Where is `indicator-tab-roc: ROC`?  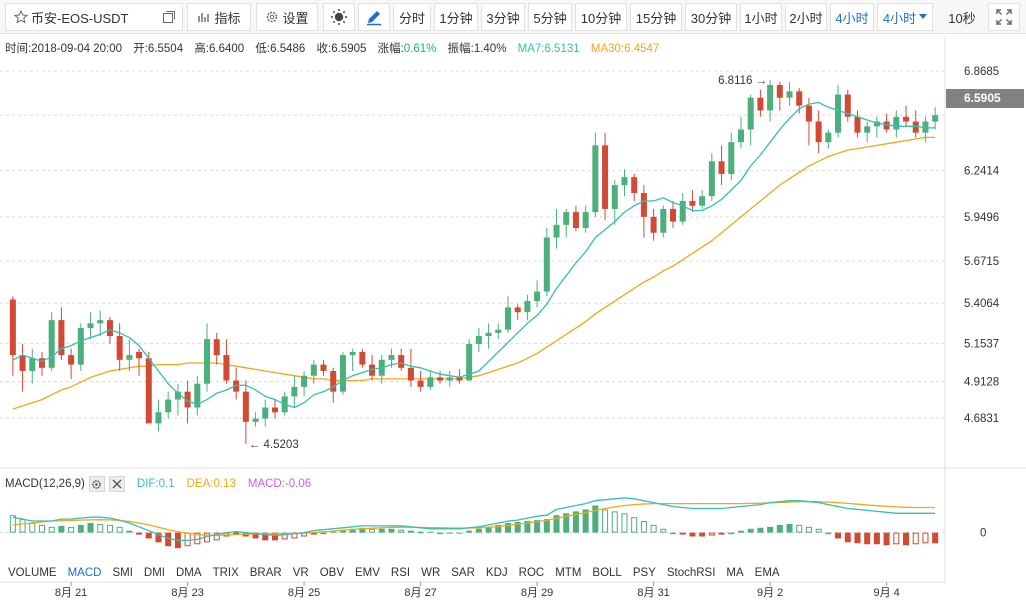
indicator-tab-roc: ROC is located at coordinates (531, 573).